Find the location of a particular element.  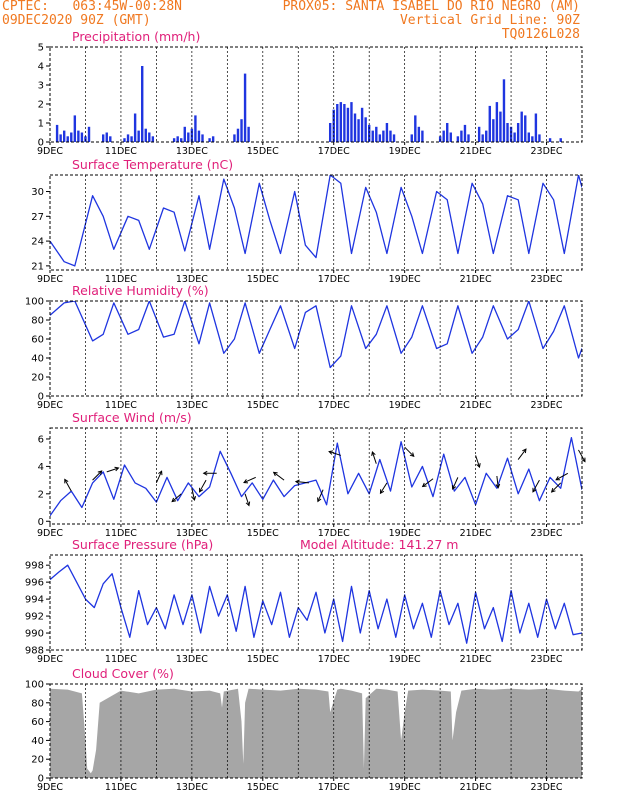

cloud-xtick-label: 15DEC is located at coordinates (263, 787).